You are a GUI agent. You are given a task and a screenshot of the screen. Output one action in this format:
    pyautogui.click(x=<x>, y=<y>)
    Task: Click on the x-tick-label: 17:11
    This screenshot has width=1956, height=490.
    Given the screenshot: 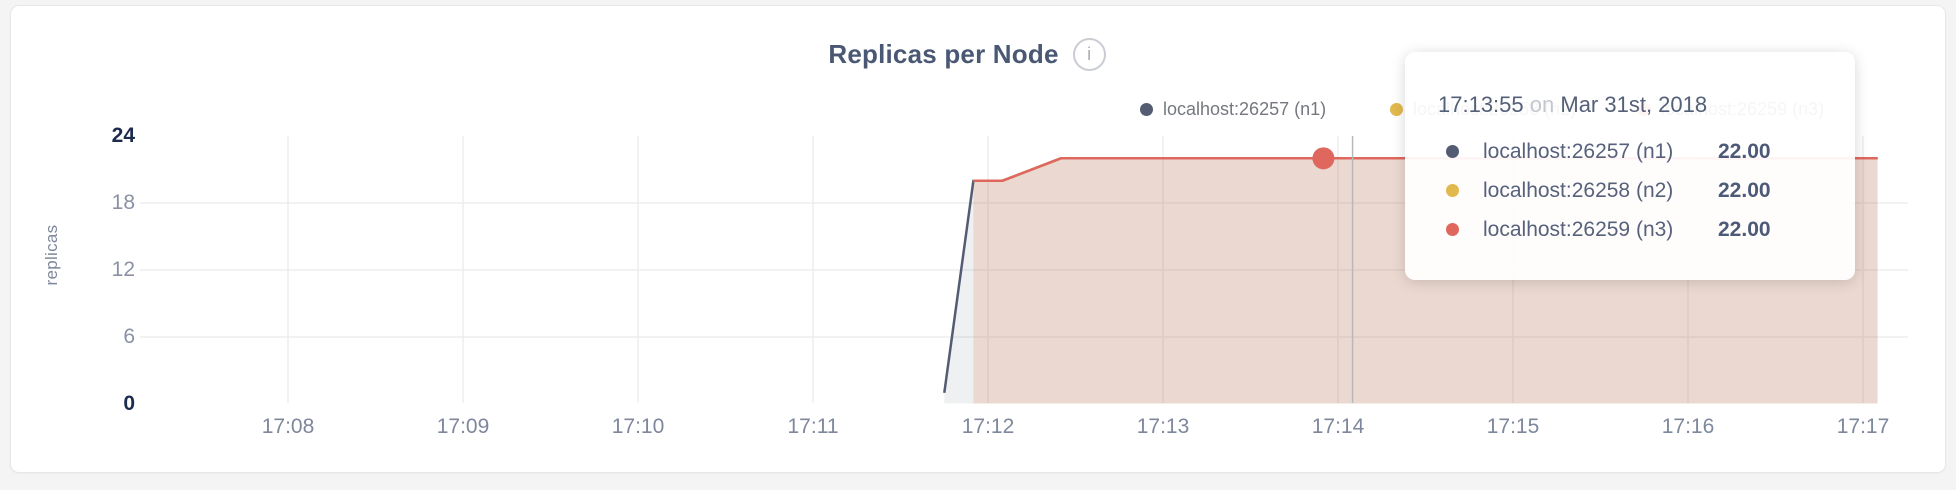 What is the action you would take?
    pyautogui.click(x=813, y=426)
    